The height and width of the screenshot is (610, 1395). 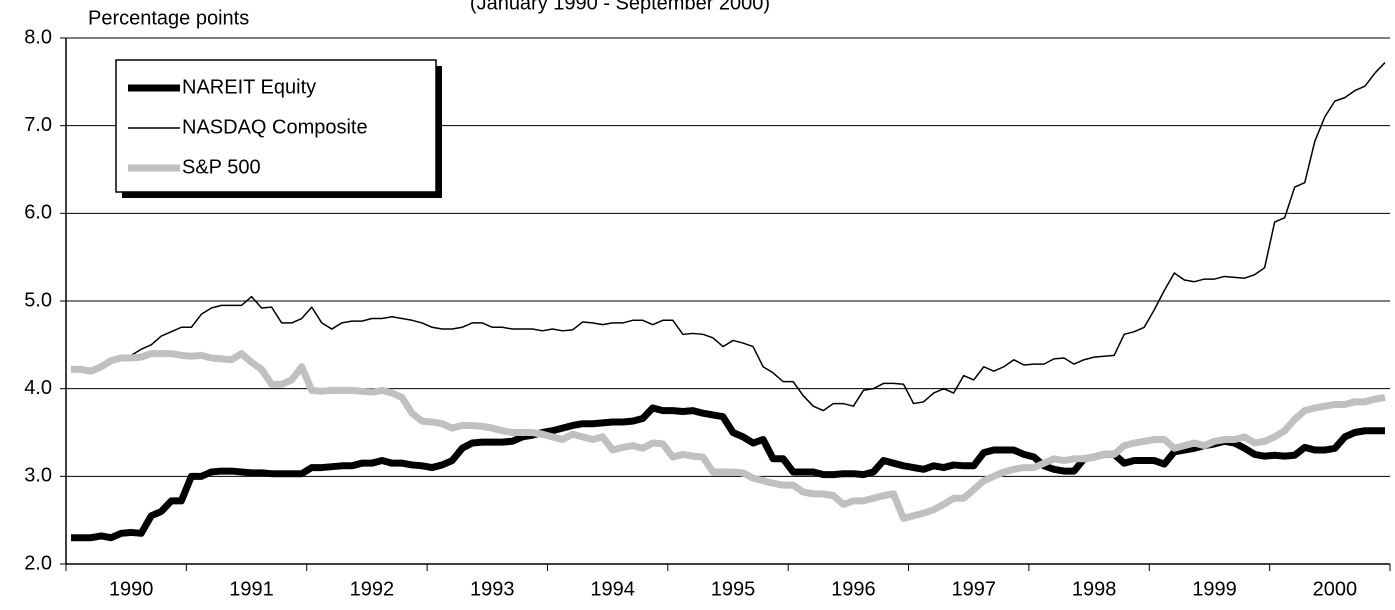 What do you see at coordinates (853, 589) in the screenshot?
I see `x-tick-label: 1996` at bounding box center [853, 589].